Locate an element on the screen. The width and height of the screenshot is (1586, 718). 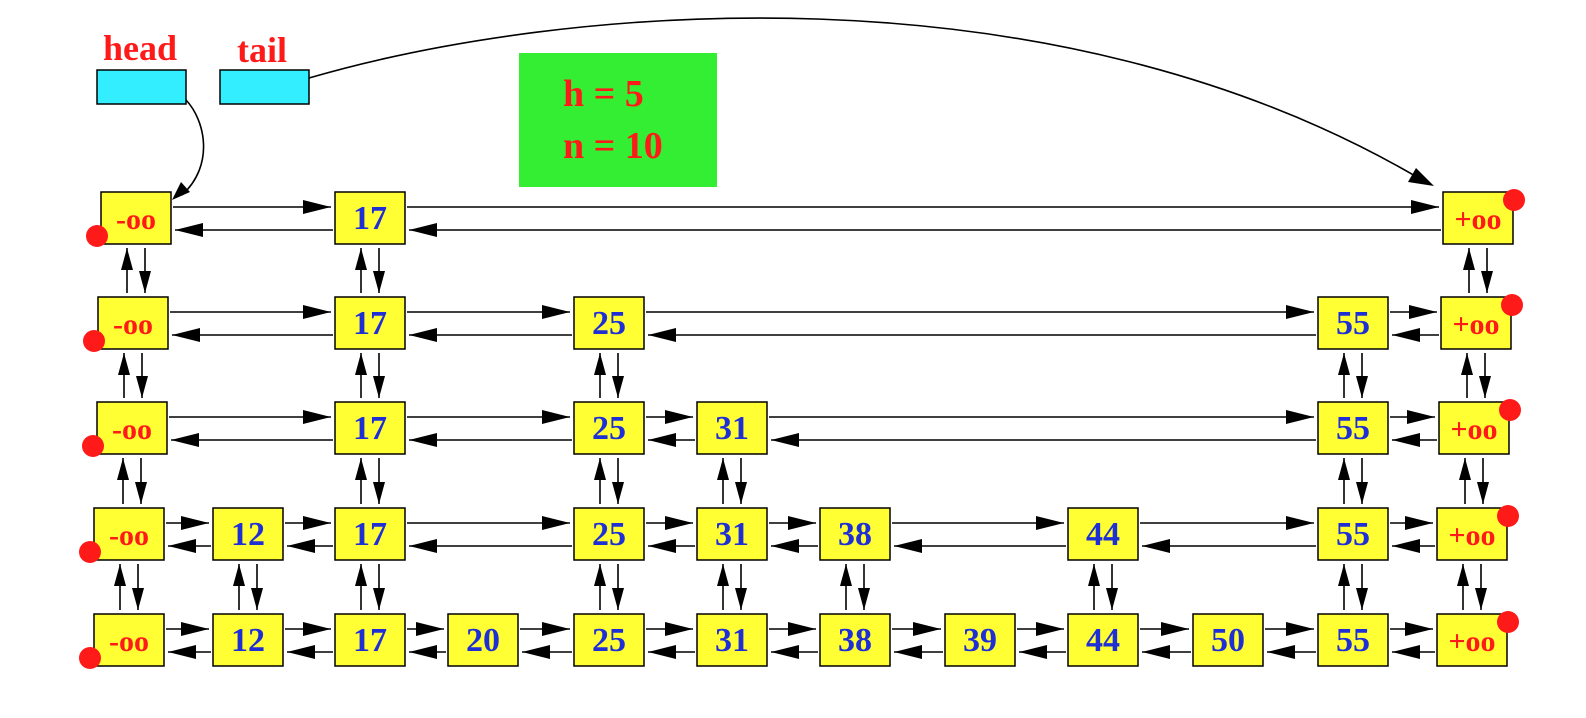
node-key: 44 is located at coordinates (1103, 640).